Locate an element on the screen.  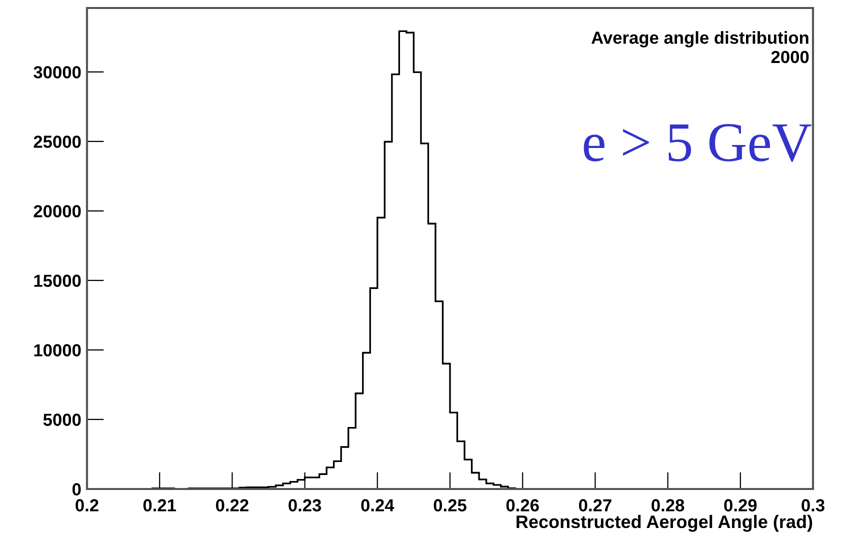
annotation: e > 5 GeV is located at coordinates (698, 143).